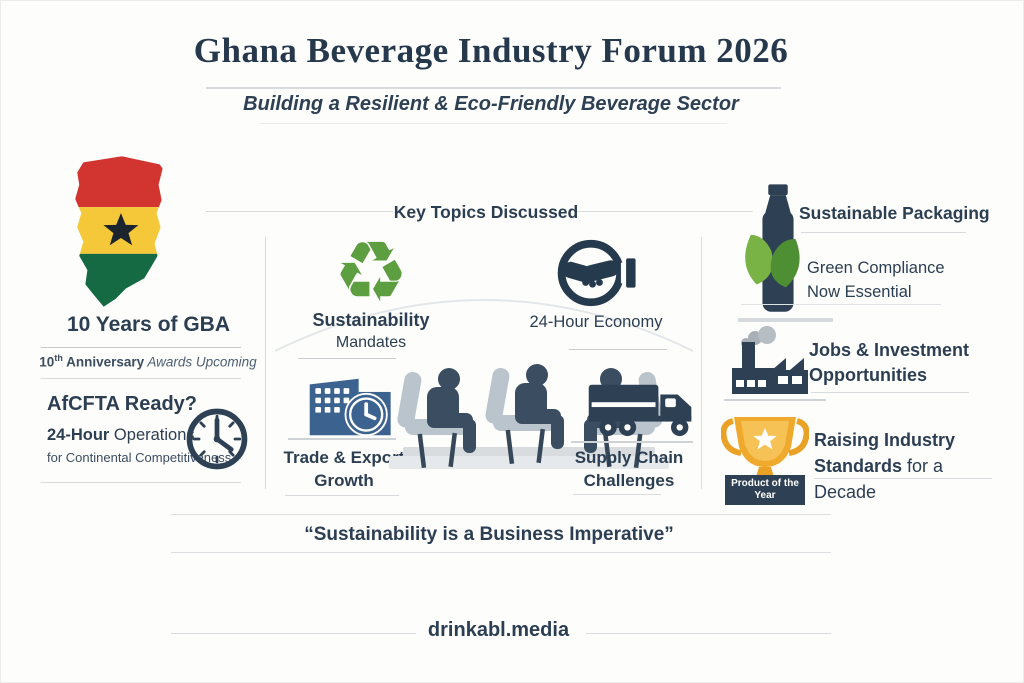  Describe the element at coordinates (708, 633) in the screenshot. I see `footer-flank-line-right` at that location.